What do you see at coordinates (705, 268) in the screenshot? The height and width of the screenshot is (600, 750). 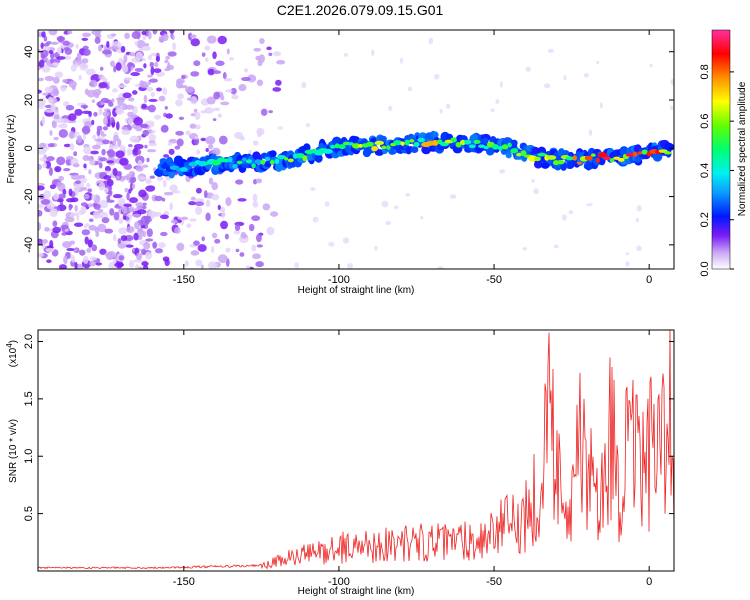 I see `colorbar-tick-label: 0.0` at bounding box center [705, 268].